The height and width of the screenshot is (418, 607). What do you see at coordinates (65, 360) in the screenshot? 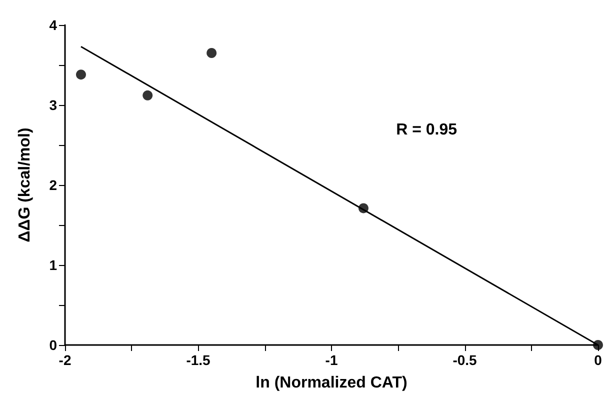
I see `x-tick-label: -2` at bounding box center [65, 360].